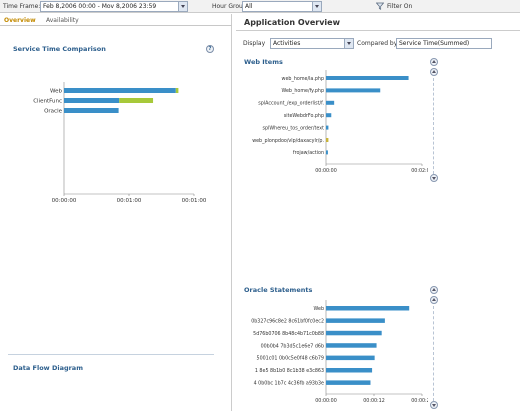 This screenshot has height=411, width=520. Describe the element at coordinates (288, 141) in the screenshot. I see `category-label: web_plonpdoo/vlp/daxacylr/p.` at that location.